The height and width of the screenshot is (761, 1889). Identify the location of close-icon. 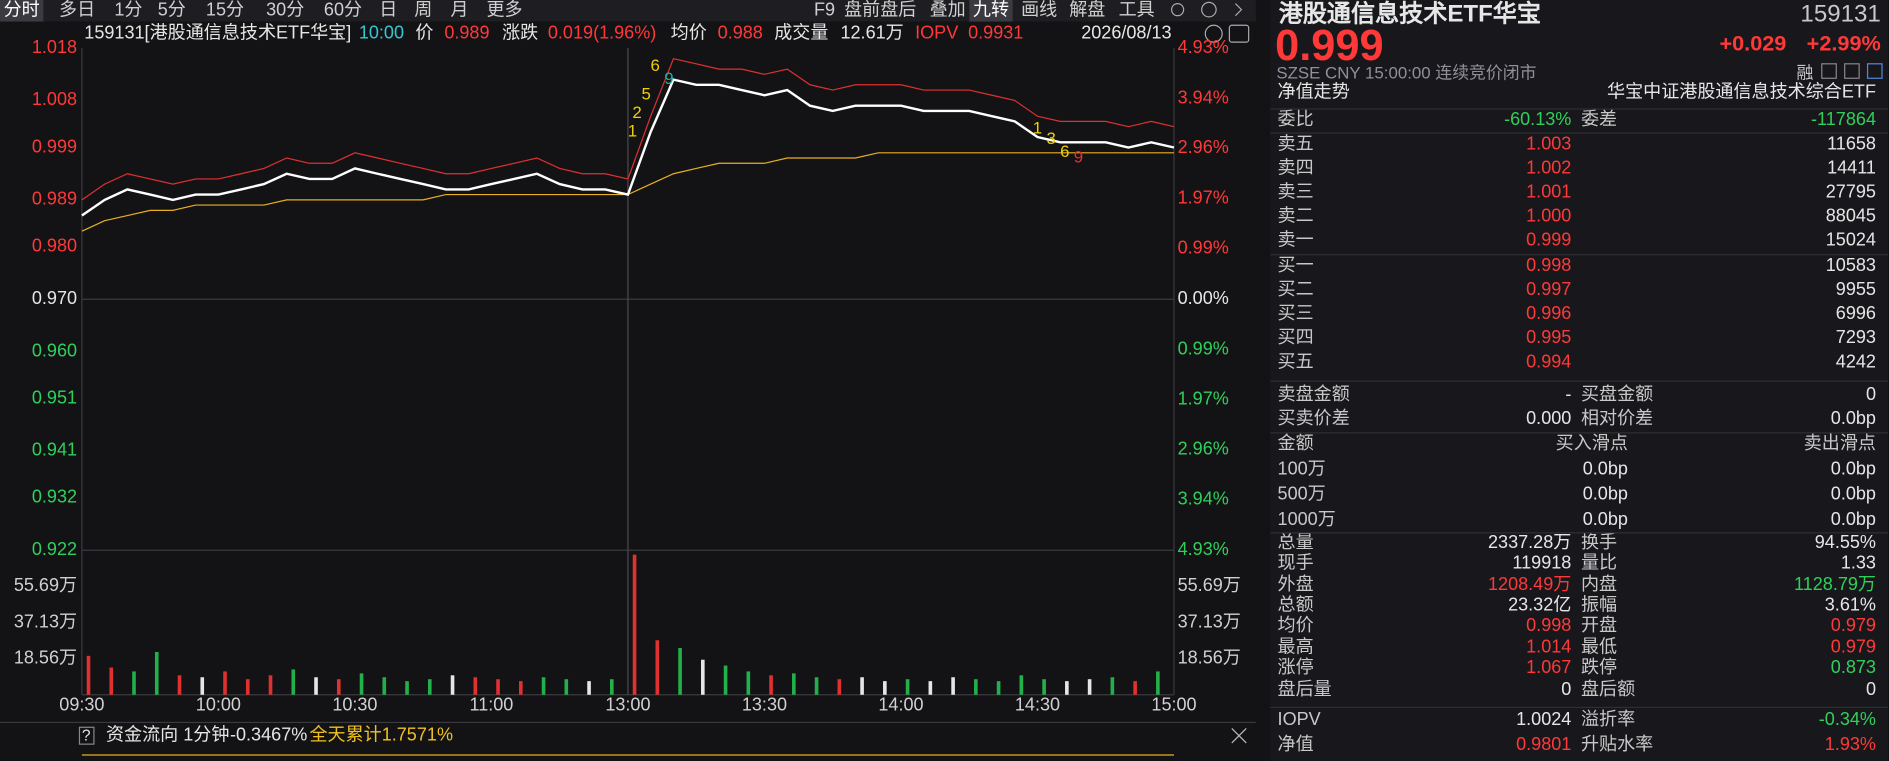
(1239, 736).